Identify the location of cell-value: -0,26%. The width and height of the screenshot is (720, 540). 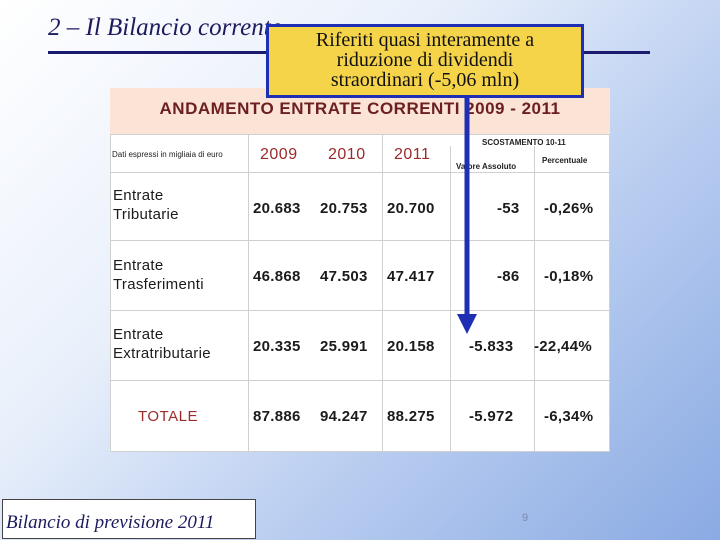
(569, 208).